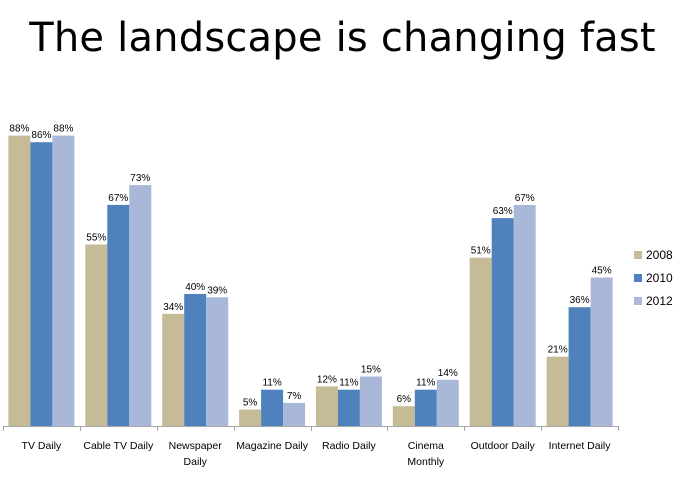  What do you see at coordinates (448, 373) in the screenshot?
I see `data-label-2012-5: 14%` at bounding box center [448, 373].